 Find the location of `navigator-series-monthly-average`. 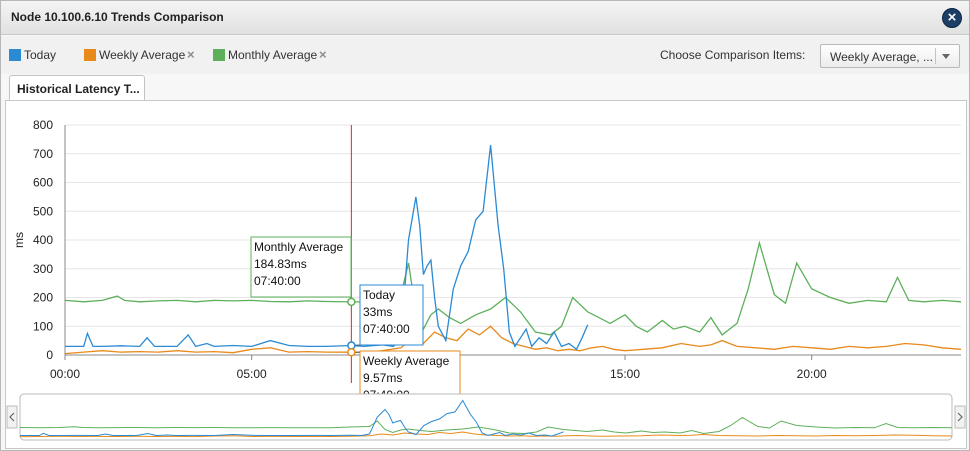

navigator-series-monthly-average is located at coordinates (486, 425).